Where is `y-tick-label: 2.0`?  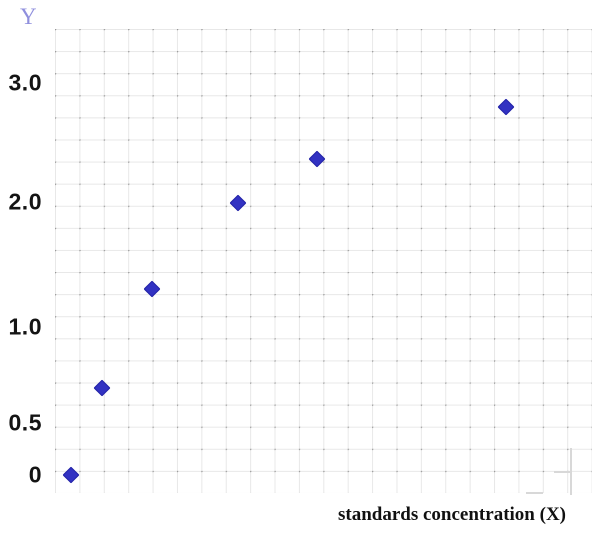
y-tick-label: 2.0 is located at coordinates (25, 201).